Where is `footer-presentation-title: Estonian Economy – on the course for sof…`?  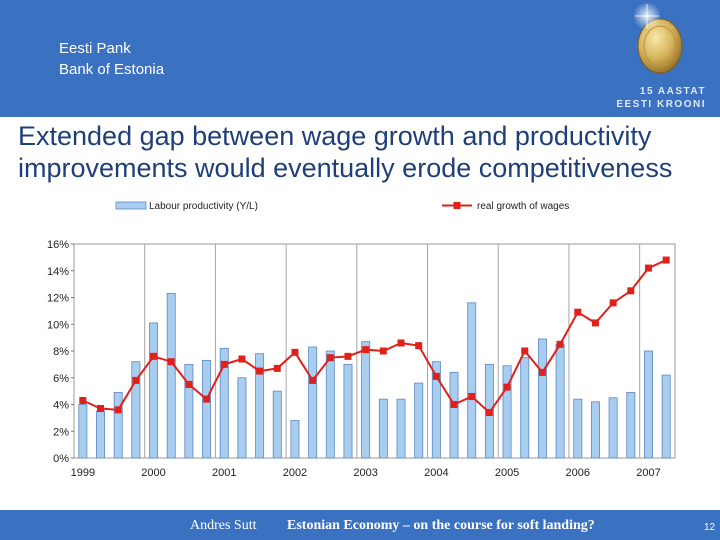
footer-presentation-title: Estonian Economy – on the course for sof… is located at coordinates (441, 525).